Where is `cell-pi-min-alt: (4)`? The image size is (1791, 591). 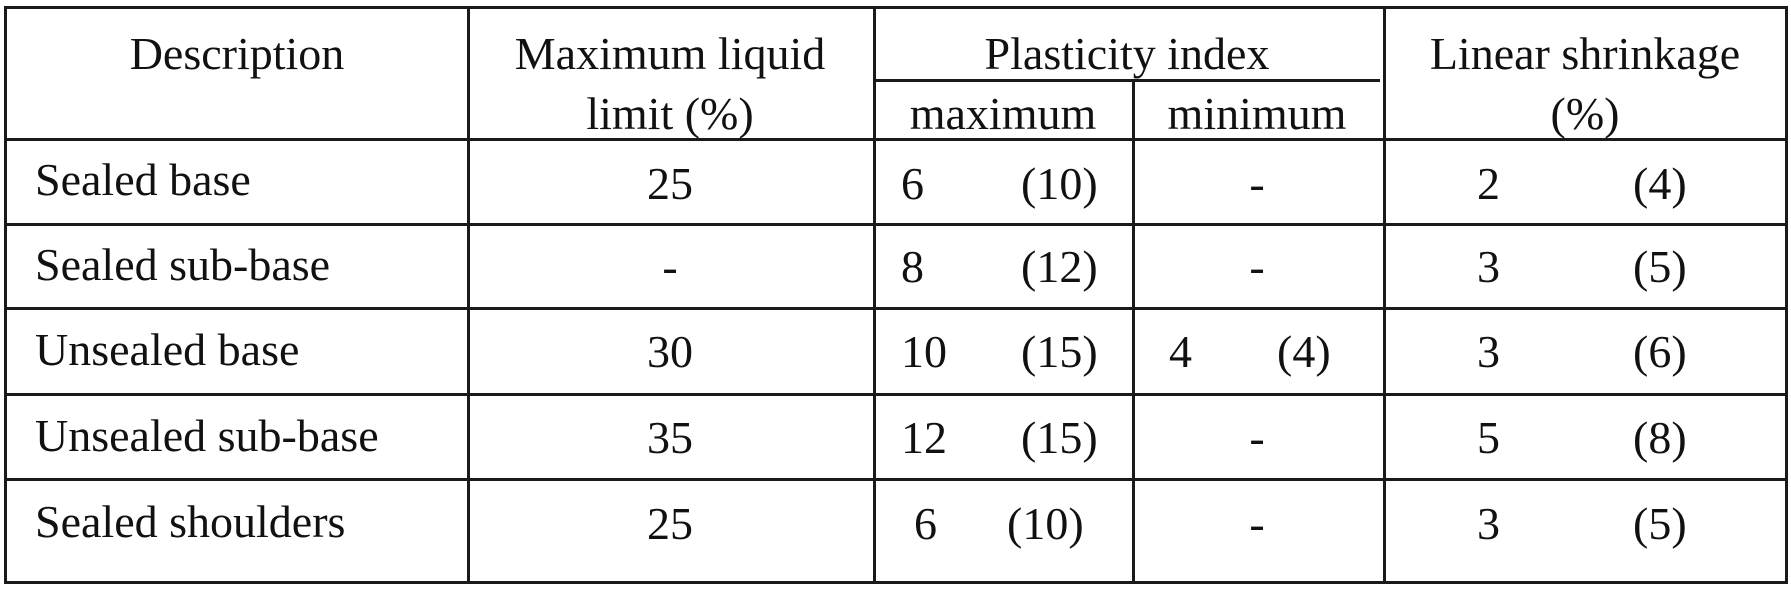 cell-pi-min-alt: (4) is located at coordinates (1304, 351).